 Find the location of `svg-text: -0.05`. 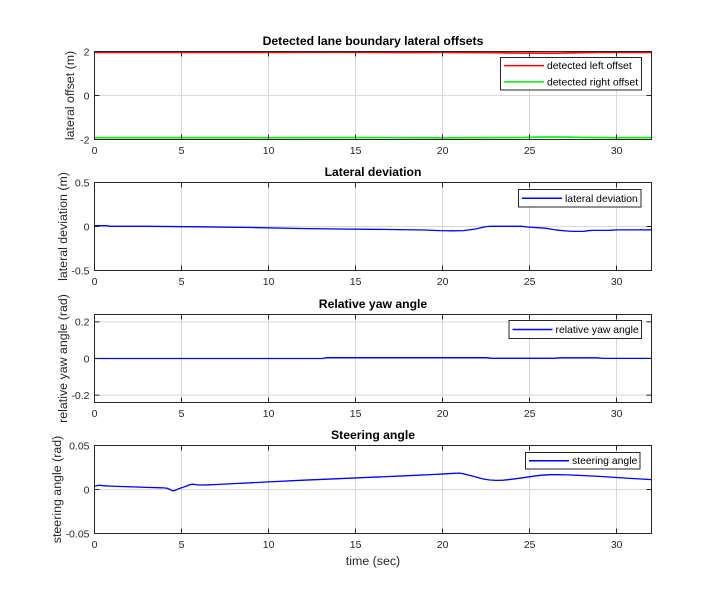

svg-text: -0.05 is located at coordinates (78, 534).